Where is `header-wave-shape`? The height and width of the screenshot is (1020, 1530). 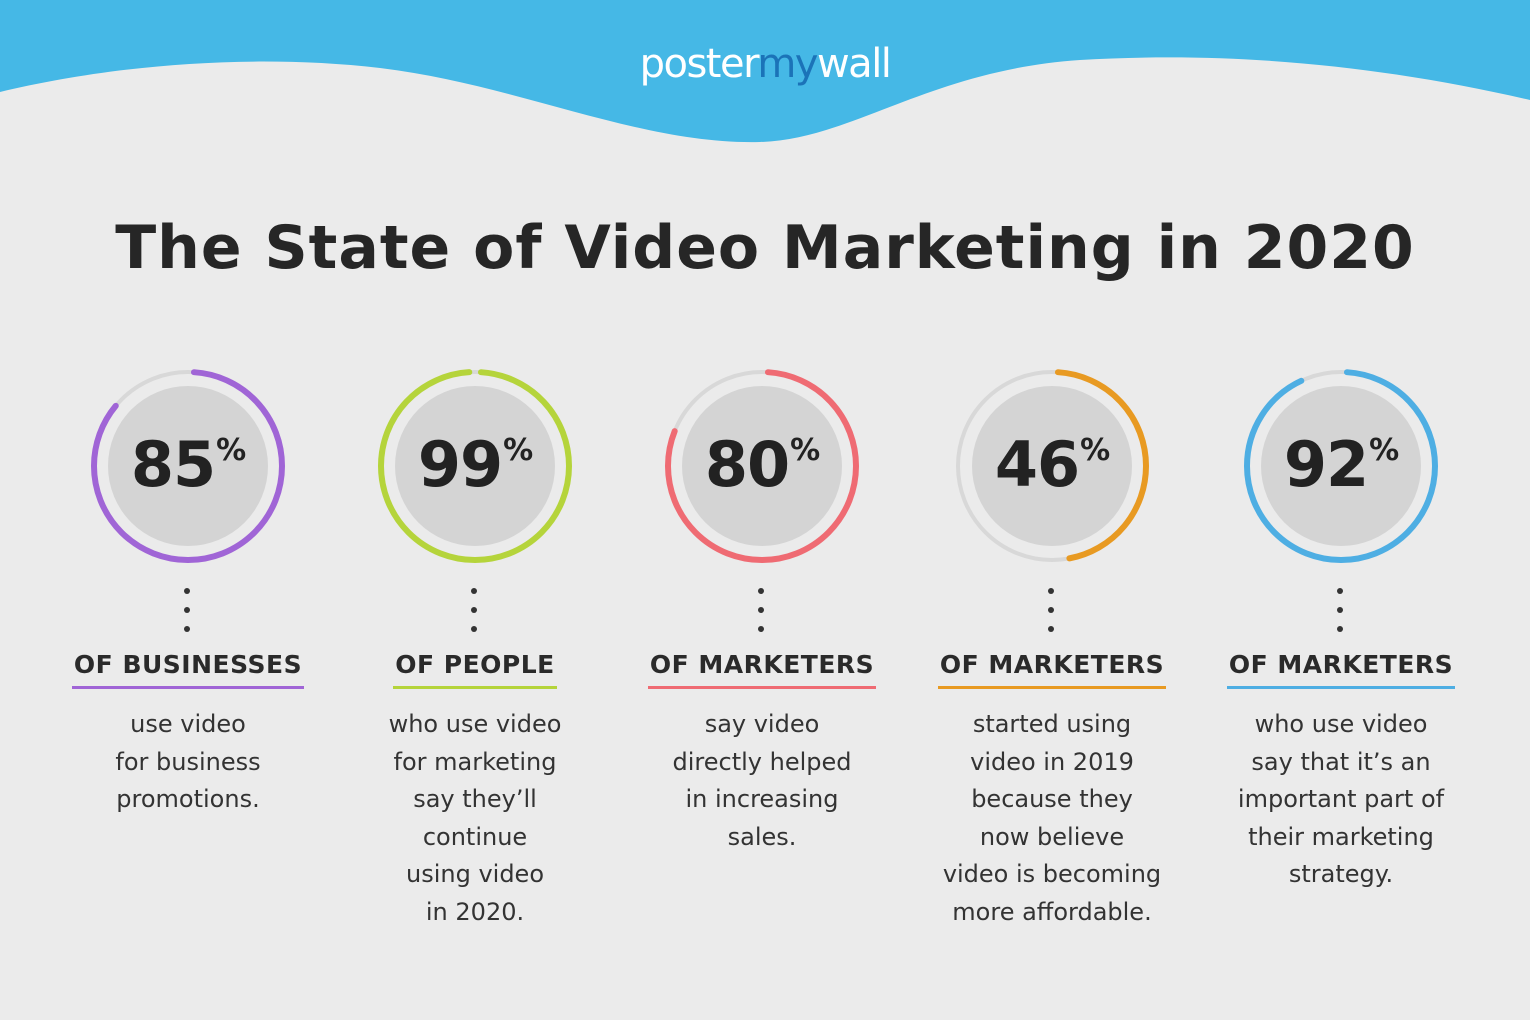 header-wave-shape is located at coordinates (765, 71).